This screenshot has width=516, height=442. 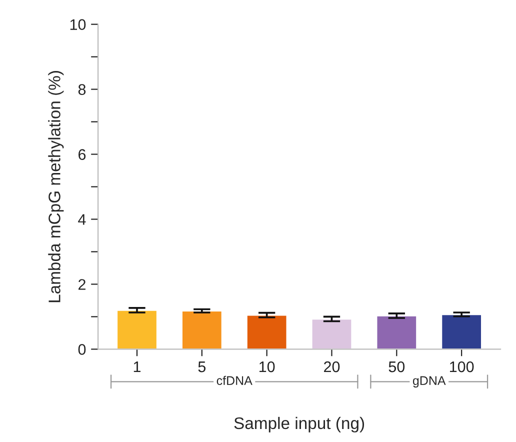 What do you see at coordinates (137, 367) in the screenshot?
I see `x-tick-label: 1` at bounding box center [137, 367].